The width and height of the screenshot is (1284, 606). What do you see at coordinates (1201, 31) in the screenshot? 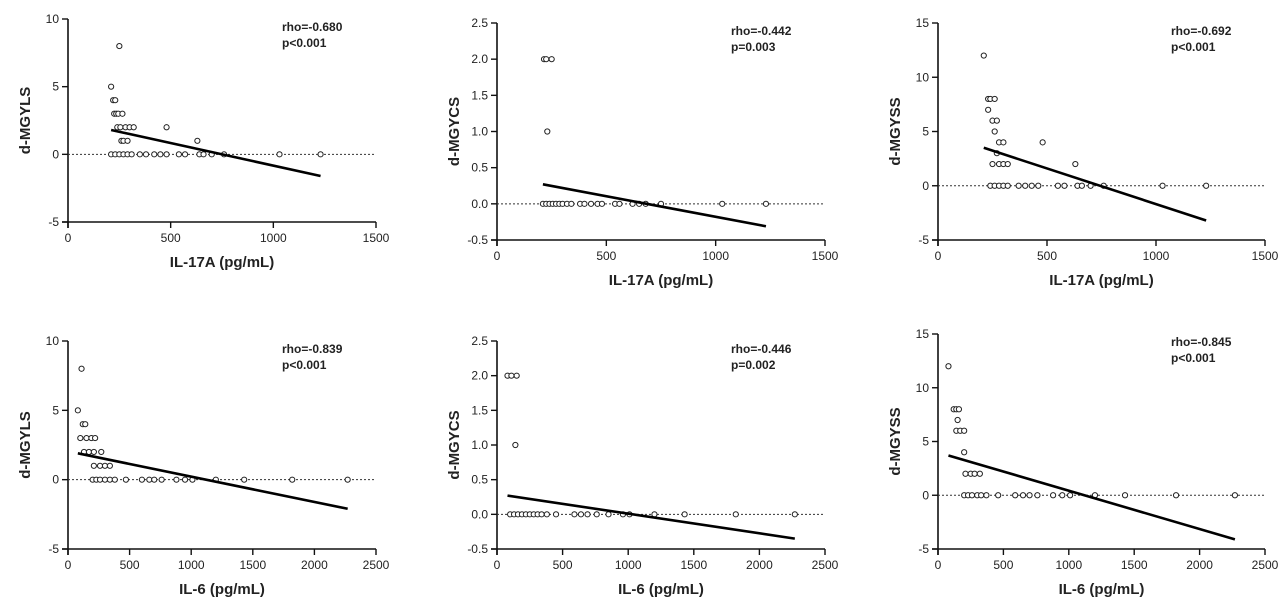
I see `rho-value: rho=-0.692` at bounding box center [1201, 31].